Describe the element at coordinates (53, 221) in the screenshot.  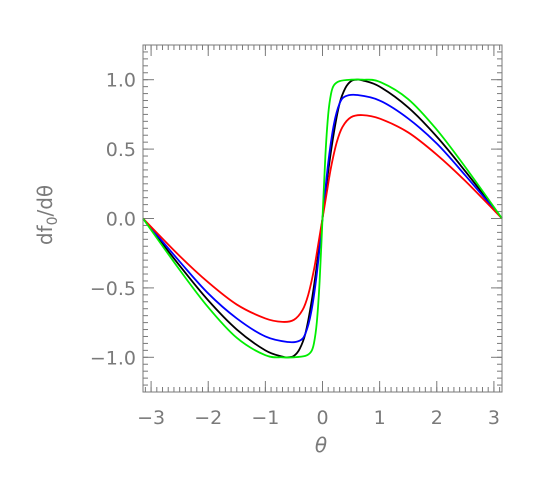
I see `y-axis-label-subscript: 0` at that location.